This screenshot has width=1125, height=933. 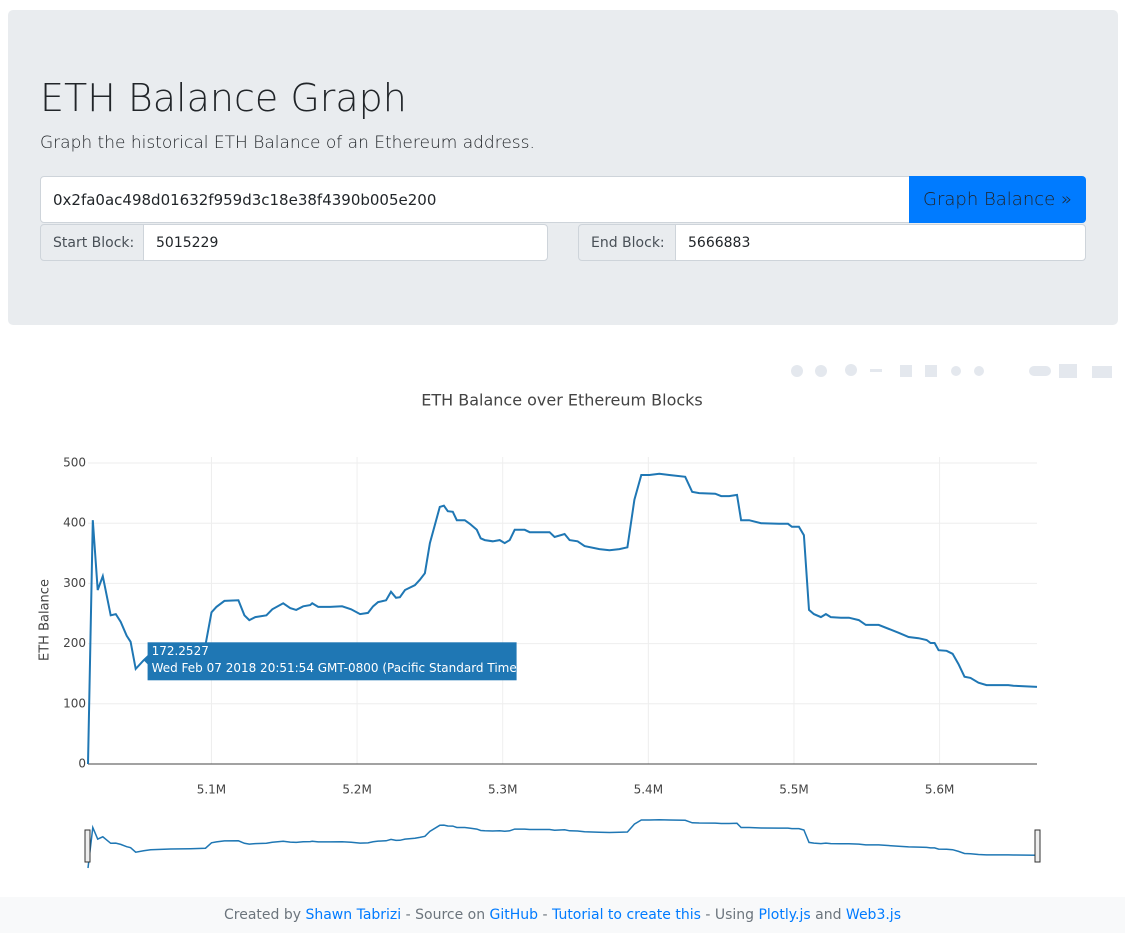 What do you see at coordinates (939, 790) in the screenshot?
I see `x-tick-label: 5.6M` at bounding box center [939, 790].